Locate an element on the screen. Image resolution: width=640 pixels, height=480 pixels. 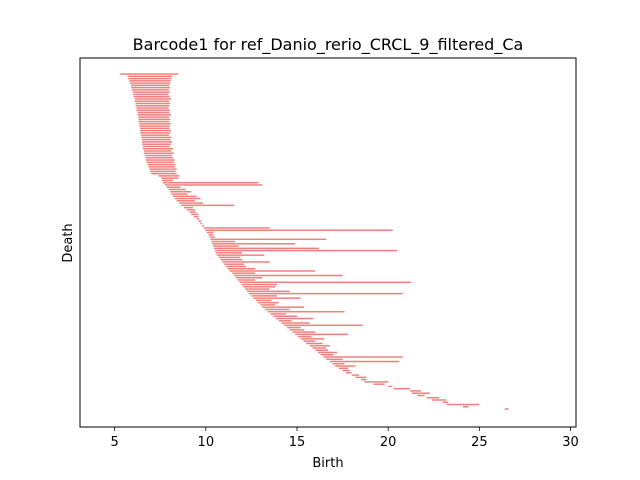
x-tick-label: 15 is located at coordinates (297, 442).